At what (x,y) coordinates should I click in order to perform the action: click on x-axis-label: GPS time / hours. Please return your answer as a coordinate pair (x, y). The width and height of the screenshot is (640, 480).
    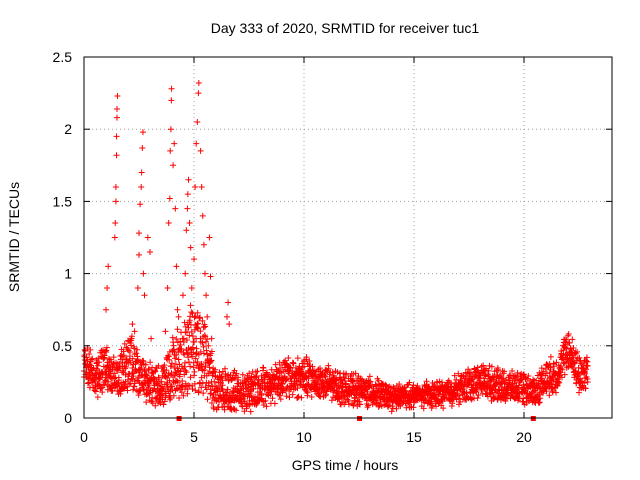
    Looking at the image, I should click on (345, 465).